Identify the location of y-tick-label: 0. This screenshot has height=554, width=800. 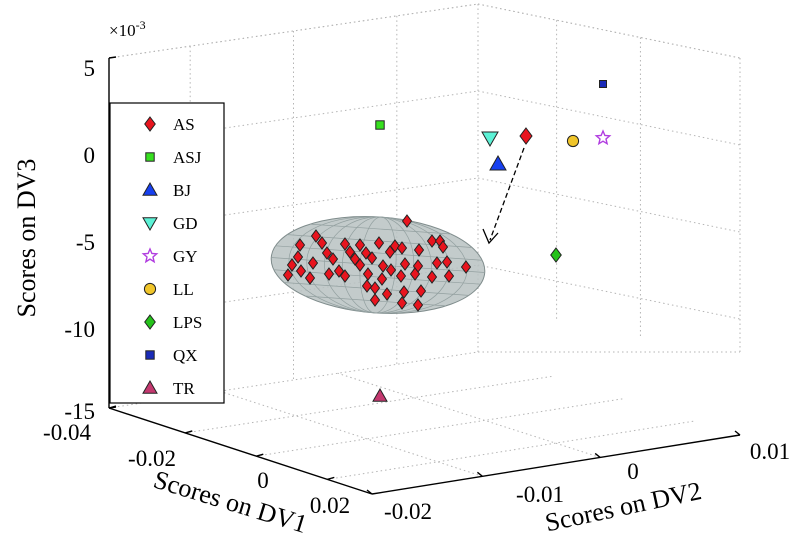
(633, 471).